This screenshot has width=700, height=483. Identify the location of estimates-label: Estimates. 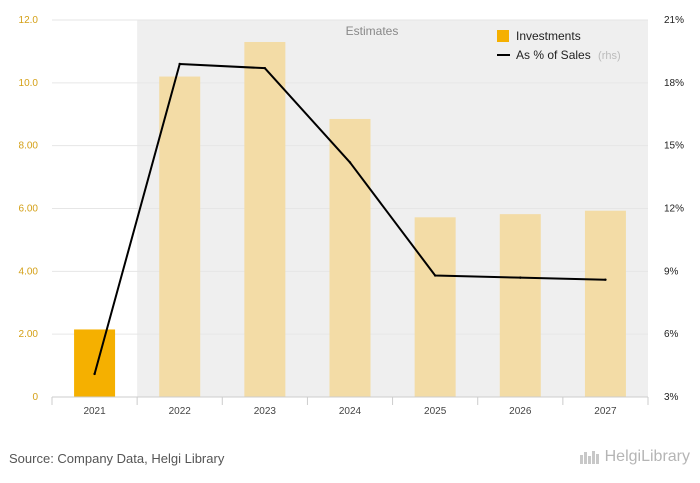
(372, 31).